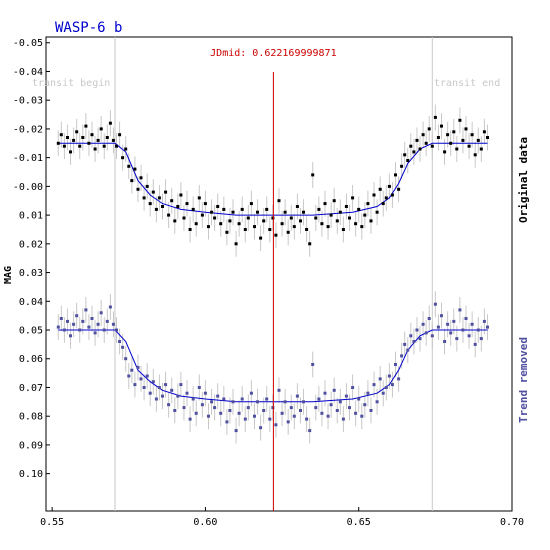  I want to click on y-tick-label: -0.00, so click(28, 187).